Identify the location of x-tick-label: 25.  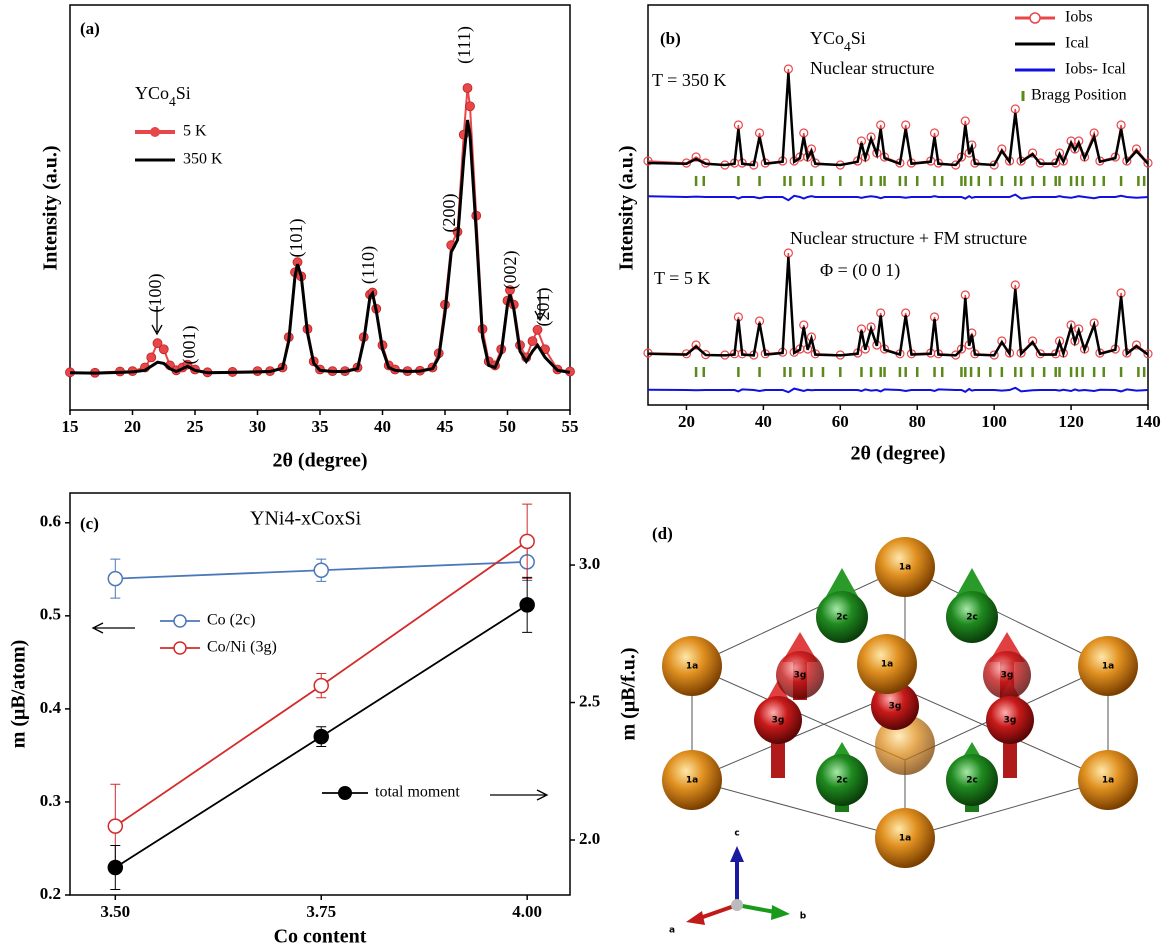
(195, 426).